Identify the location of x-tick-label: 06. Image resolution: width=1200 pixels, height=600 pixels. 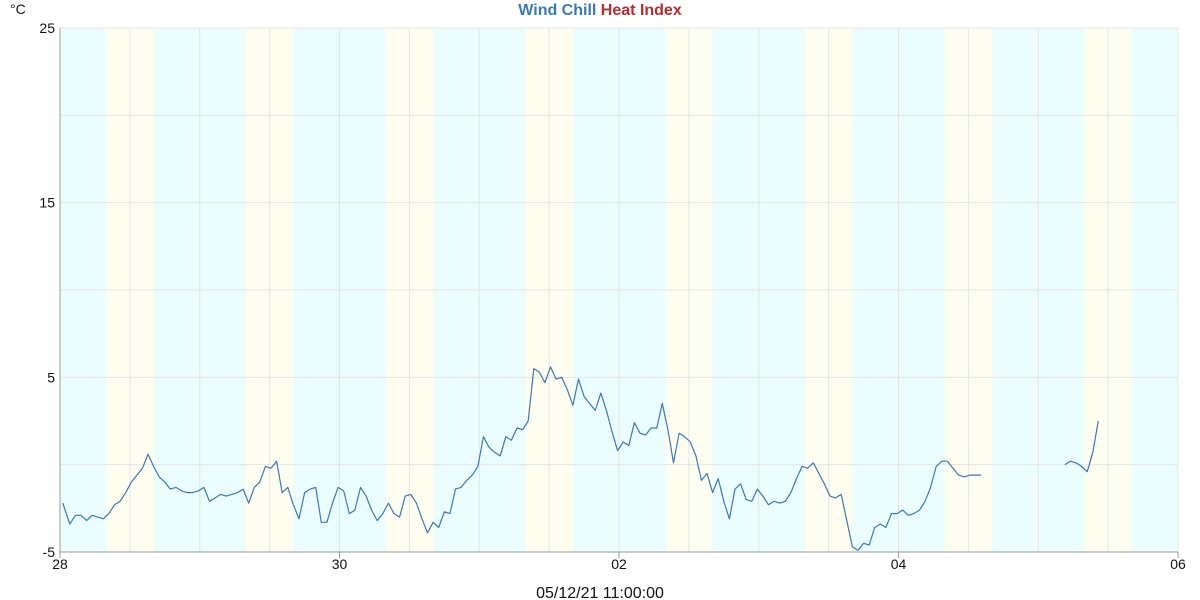
(1178, 564).